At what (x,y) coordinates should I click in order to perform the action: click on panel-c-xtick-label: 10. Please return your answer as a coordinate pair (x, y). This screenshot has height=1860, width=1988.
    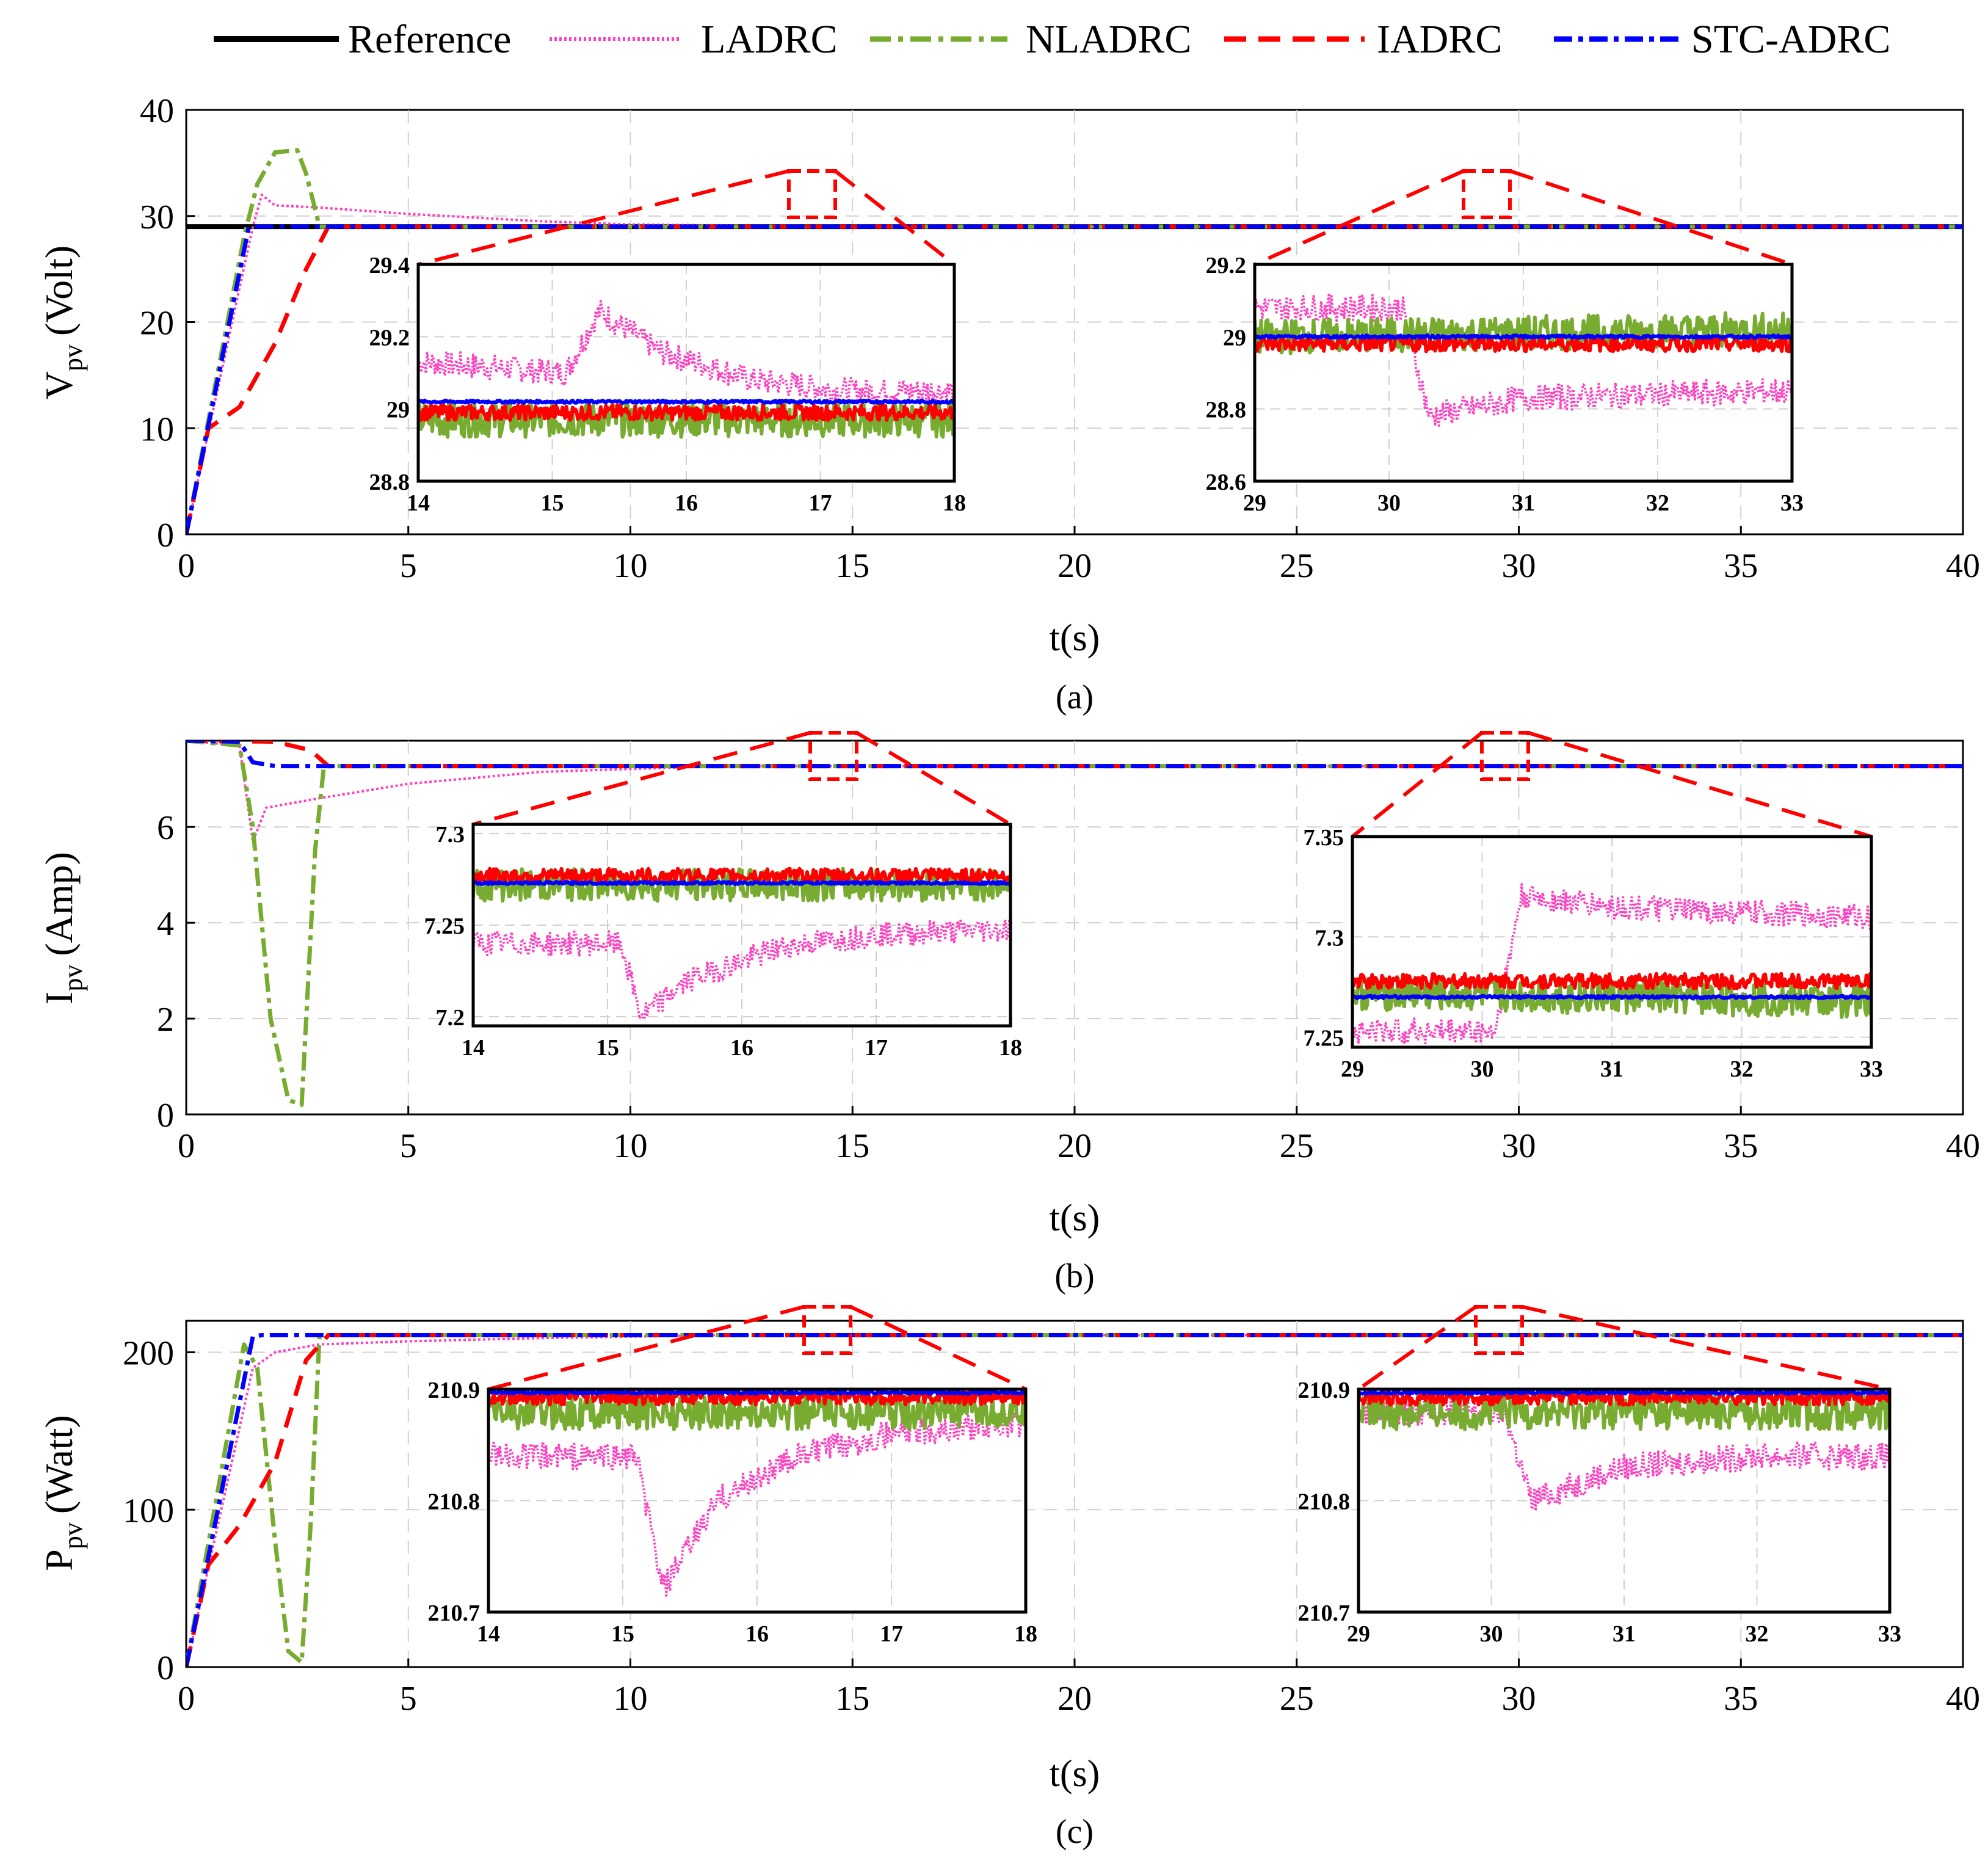
    Looking at the image, I should click on (631, 1699).